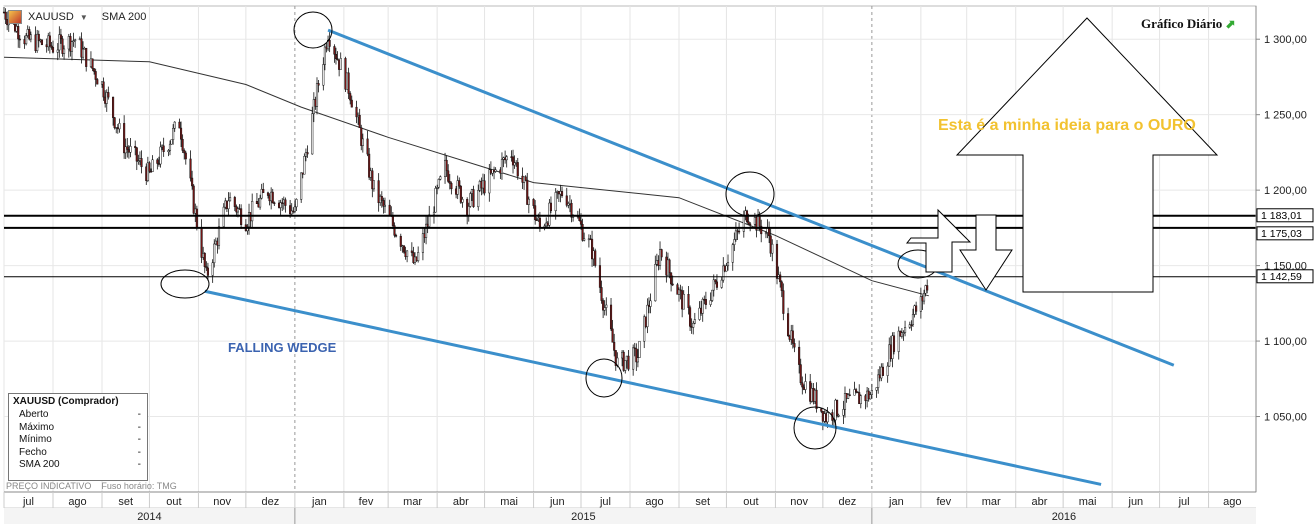 Image resolution: width=1314 pixels, height=526 pixels. Describe the element at coordinates (83, 17) in the screenshot. I see `chevron-down-icon: ▼` at that location.